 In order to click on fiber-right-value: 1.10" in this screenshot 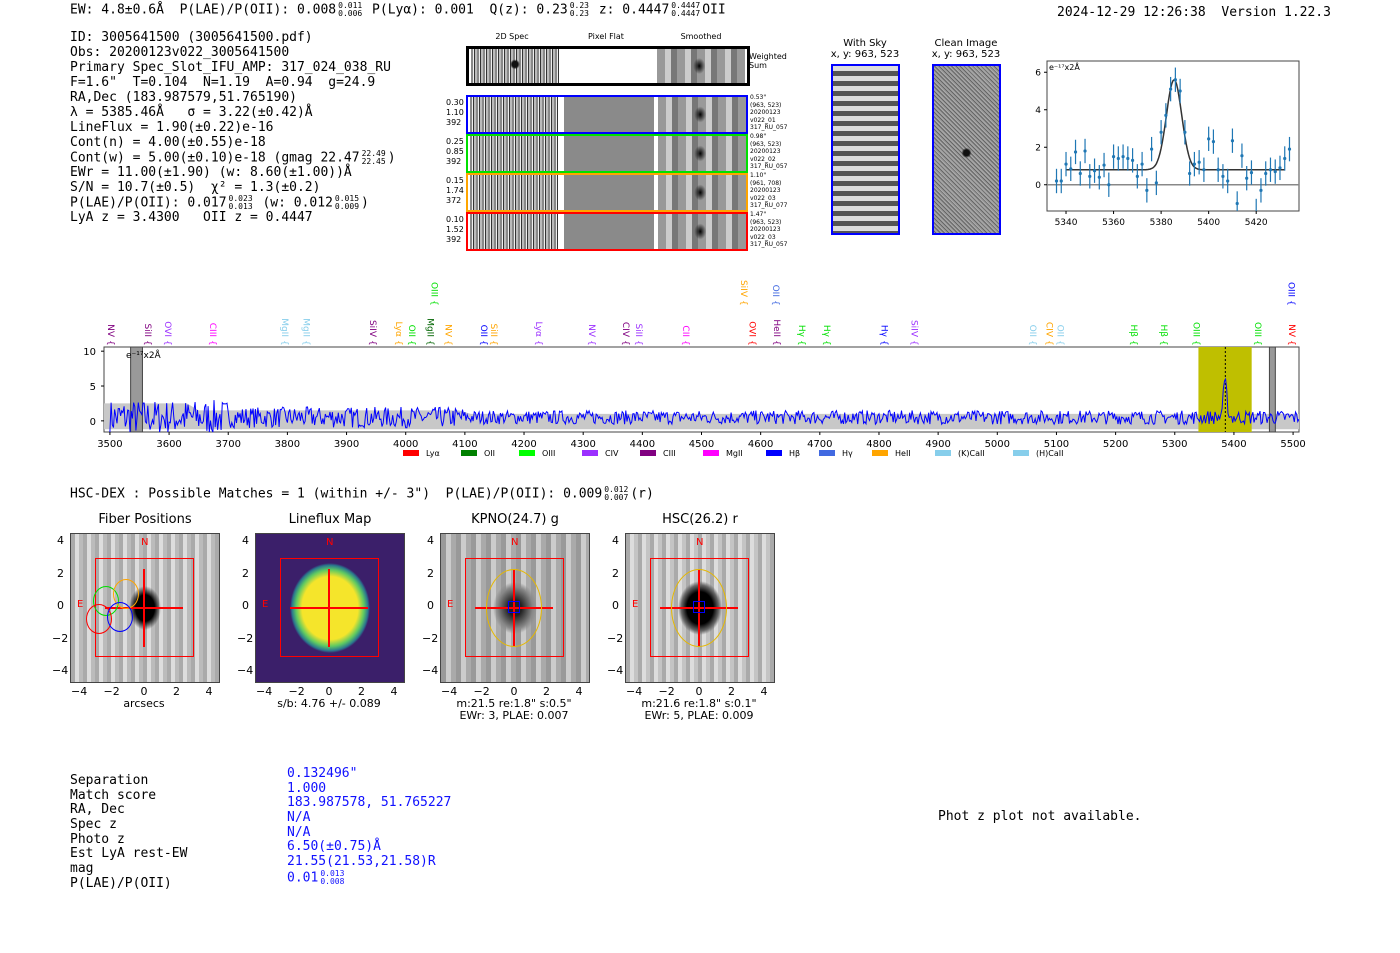, I will do `click(758, 175)`.